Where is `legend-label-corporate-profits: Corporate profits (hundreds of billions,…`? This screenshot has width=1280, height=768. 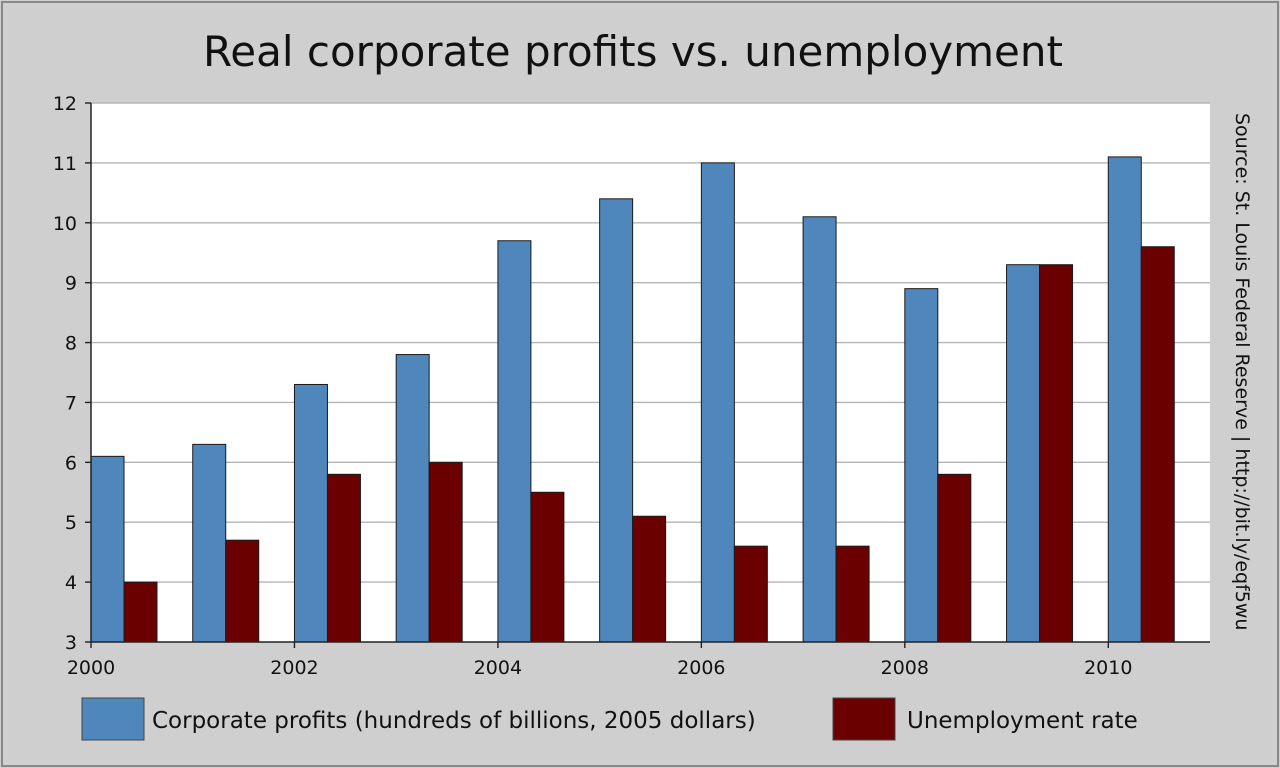 legend-label-corporate-profits: Corporate profits (hundreds of billions,… is located at coordinates (454, 721).